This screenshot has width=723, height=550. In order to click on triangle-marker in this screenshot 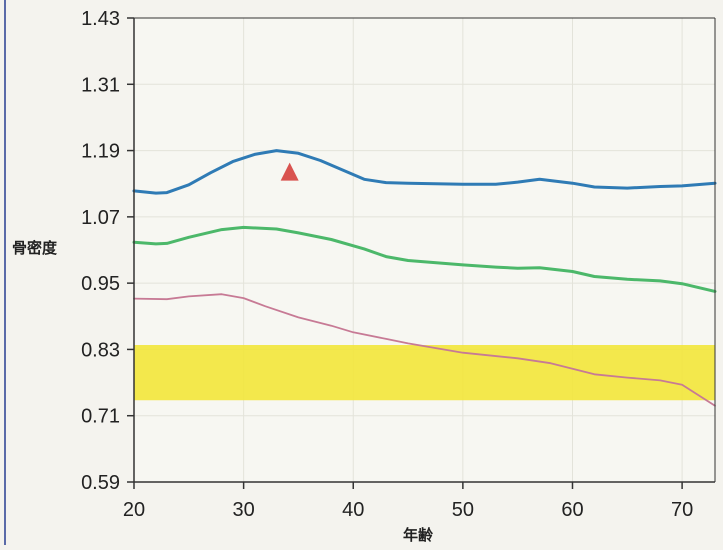, I will do `click(289, 171)`.